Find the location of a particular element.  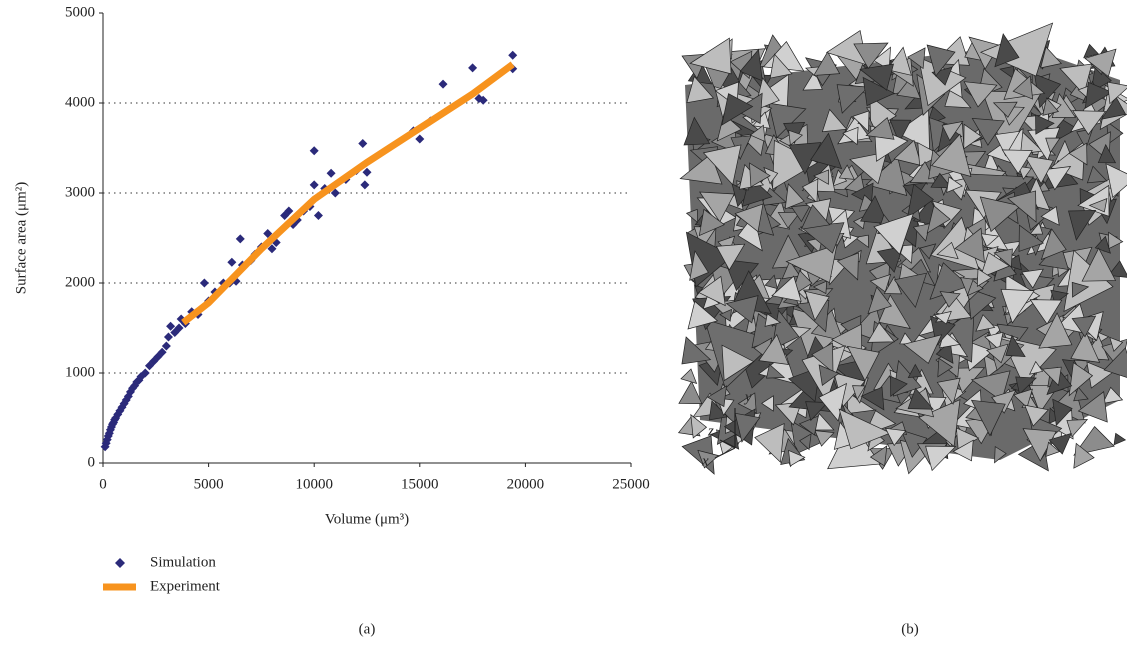

x-tick-label: 10000 is located at coordinates (314, 484).